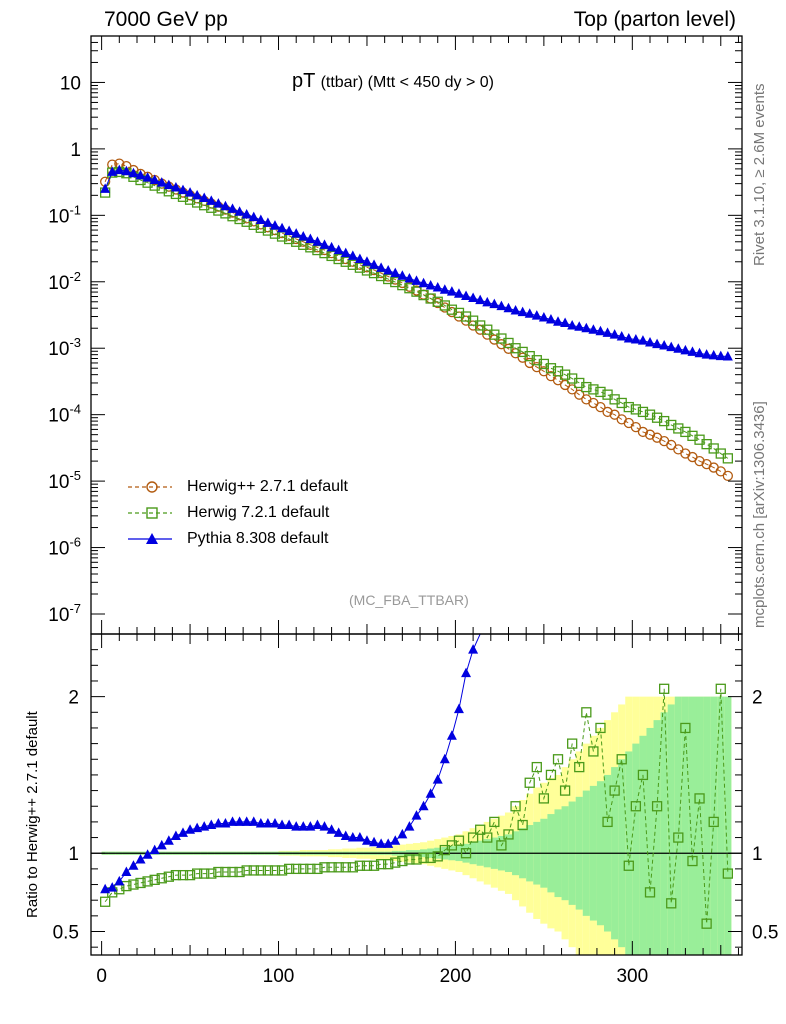 The height and width of the screenshot is (1024, 786). Describe the element at coordinates (64, 480) in the screenshot. I see `main-ytick-label: 10⁻⁵` at that location.